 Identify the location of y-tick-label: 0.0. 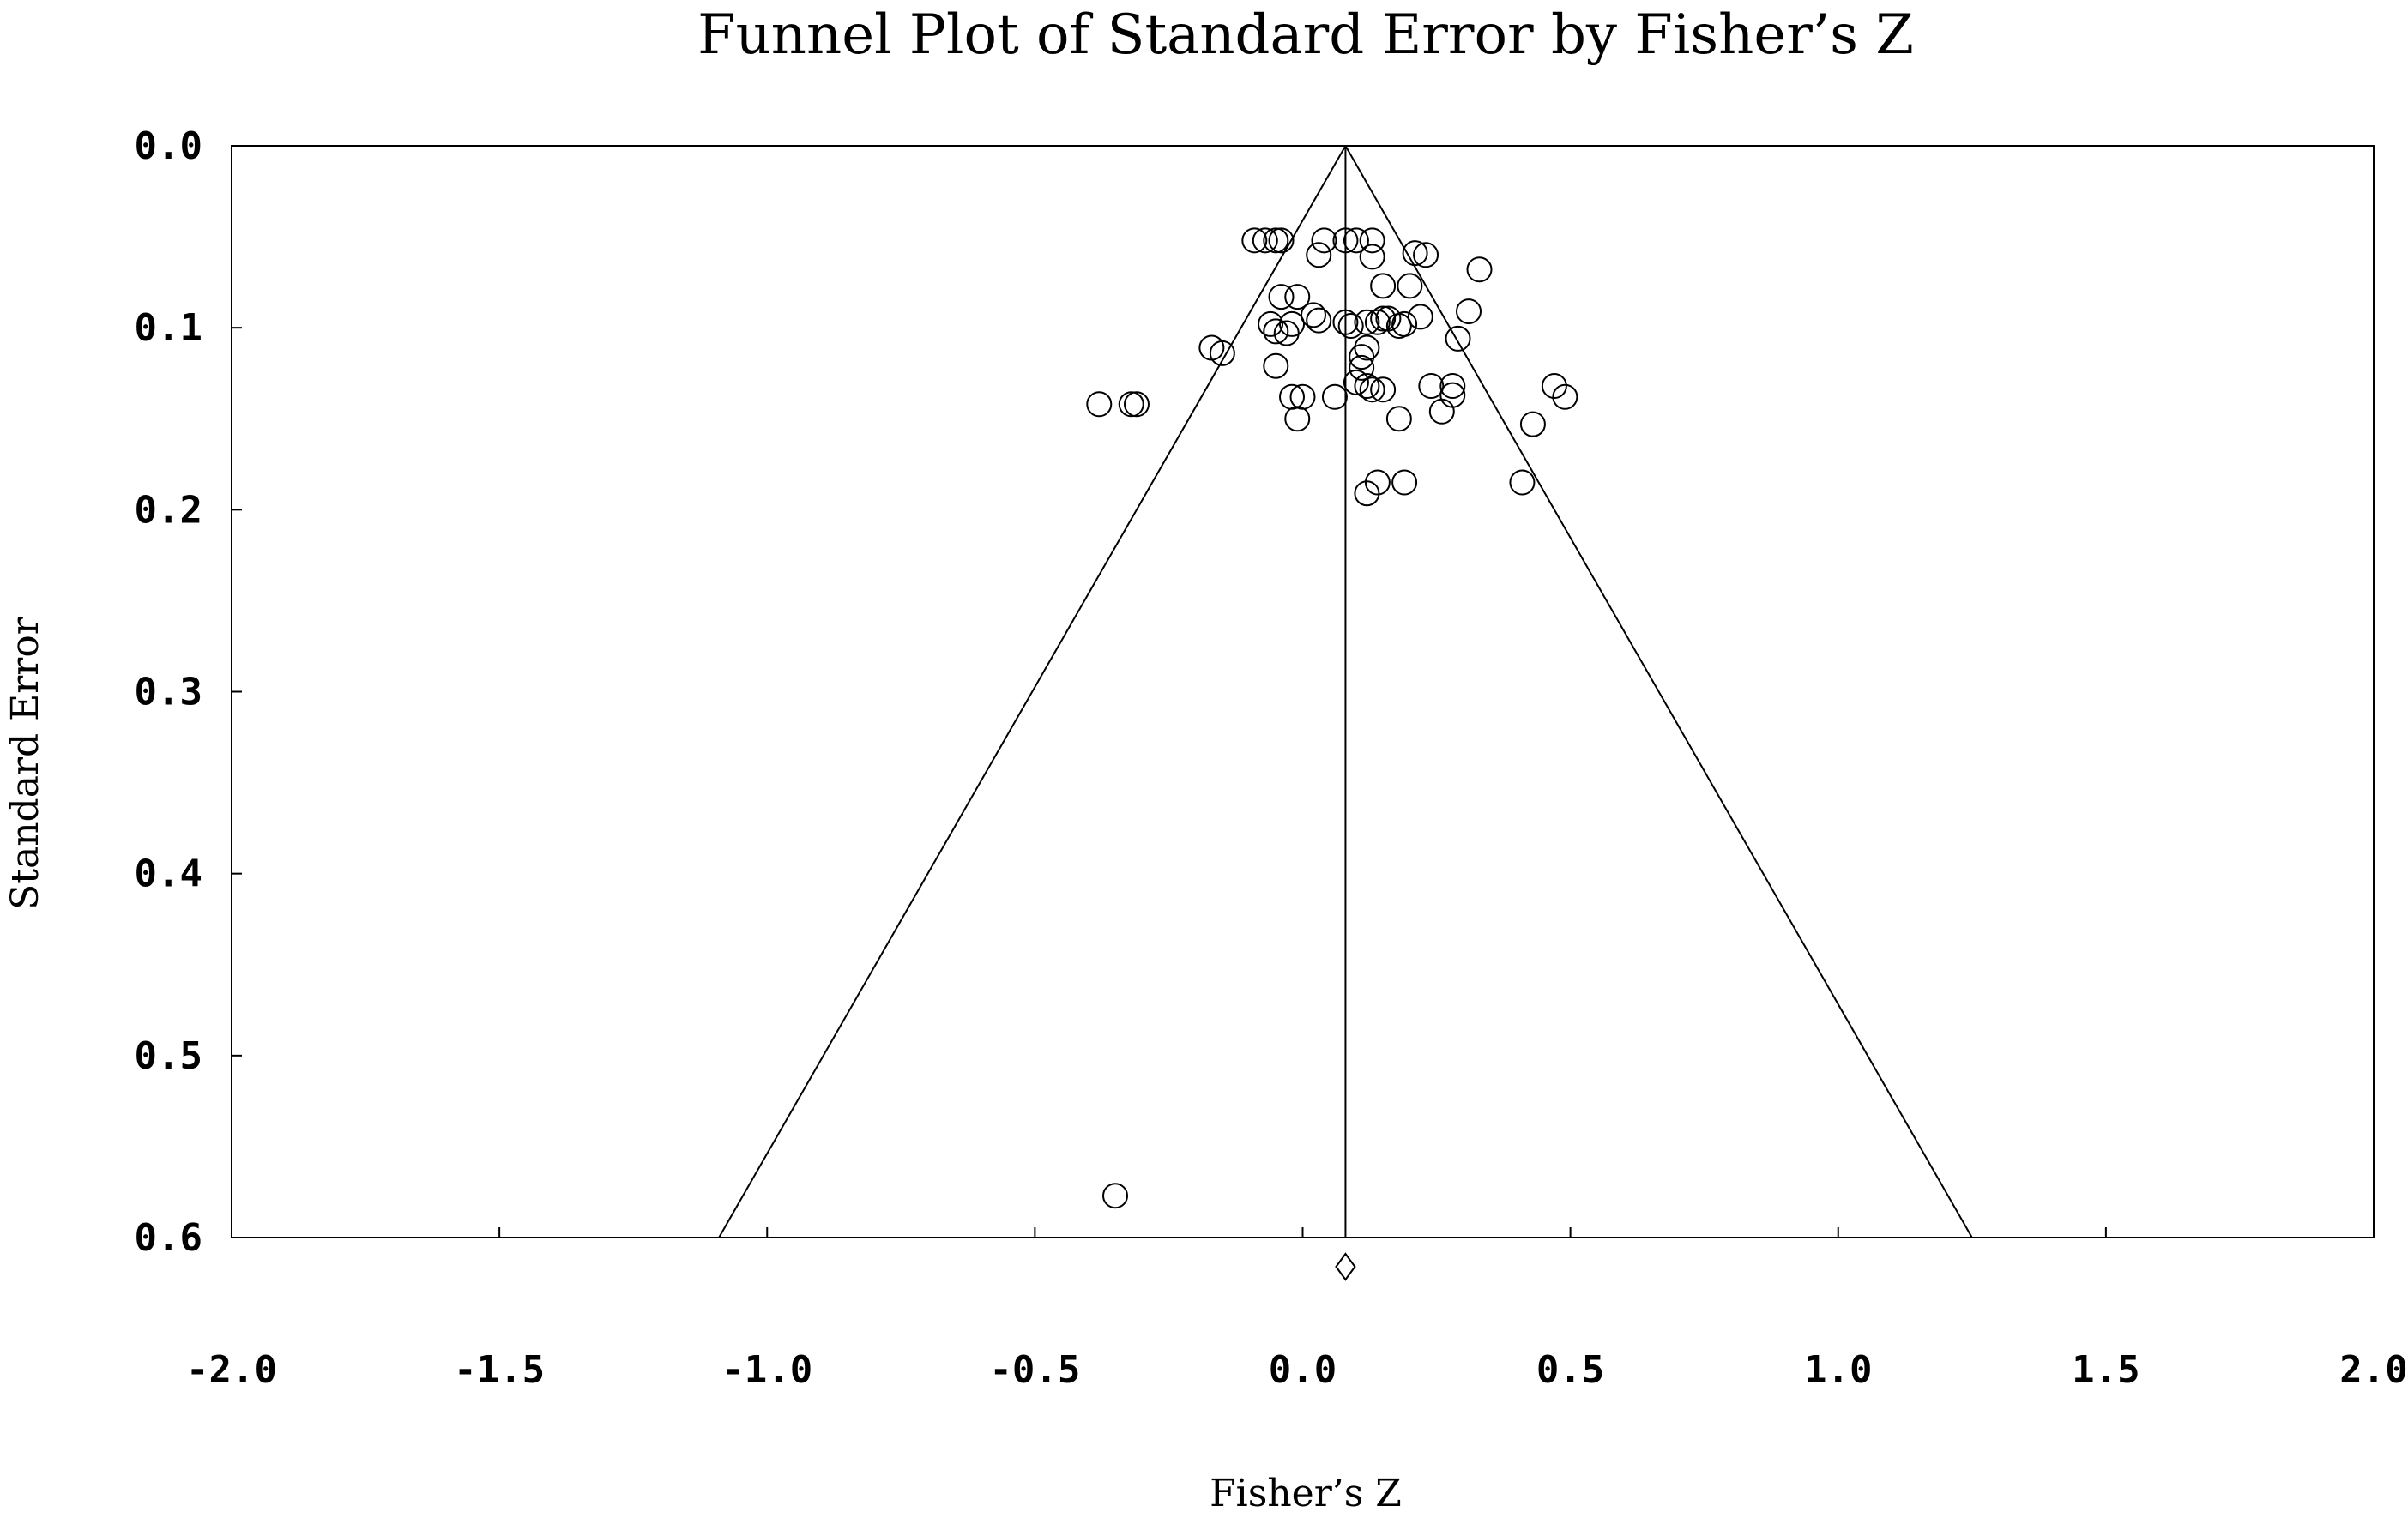
(168, 146).